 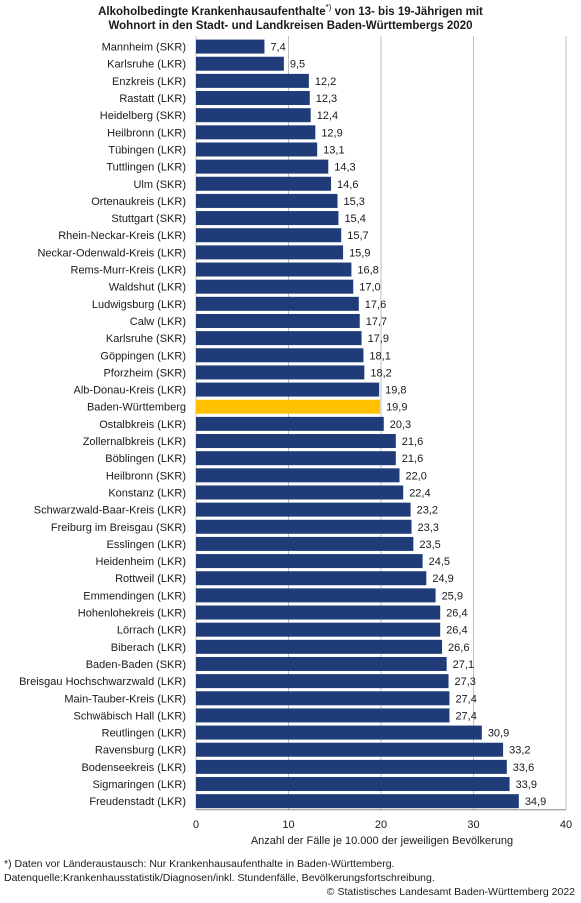 What do you see at coordinates (134, 596) in the screenshot?
I see `category-label: Emmendingen (LKR)` at bounding box center [134, 596].